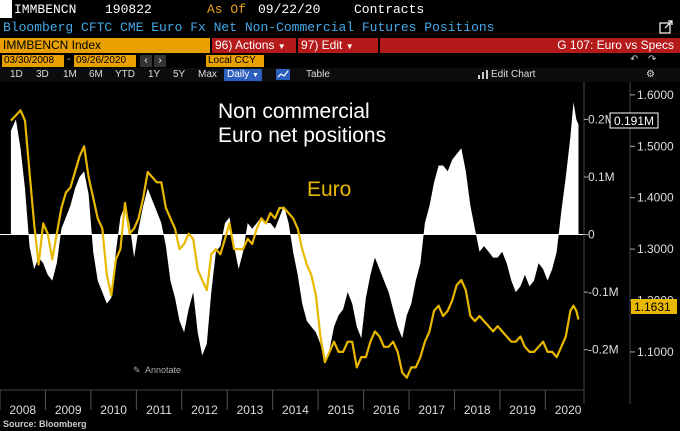  Describe the element at coordinates (601, 177) in the screenshot. I see `left-tick-label: 0.1M` at that location.